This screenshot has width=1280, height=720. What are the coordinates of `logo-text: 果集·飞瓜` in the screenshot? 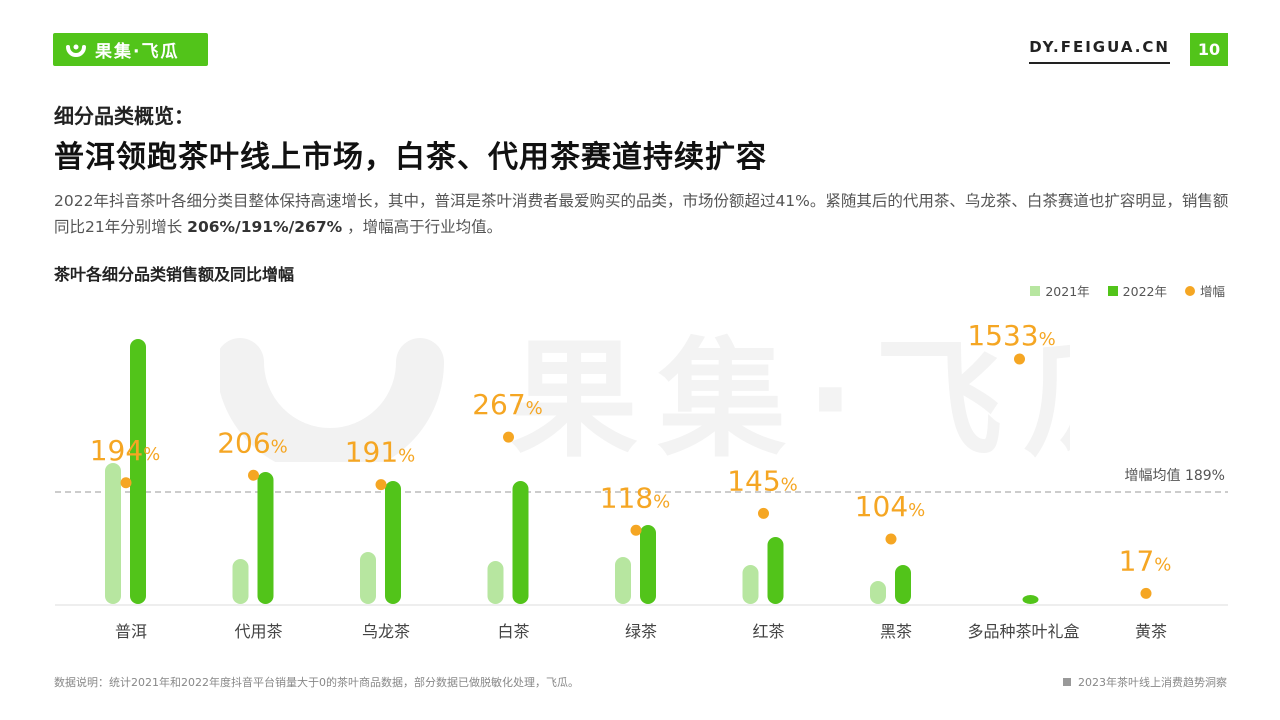 It's located at (137, 52).